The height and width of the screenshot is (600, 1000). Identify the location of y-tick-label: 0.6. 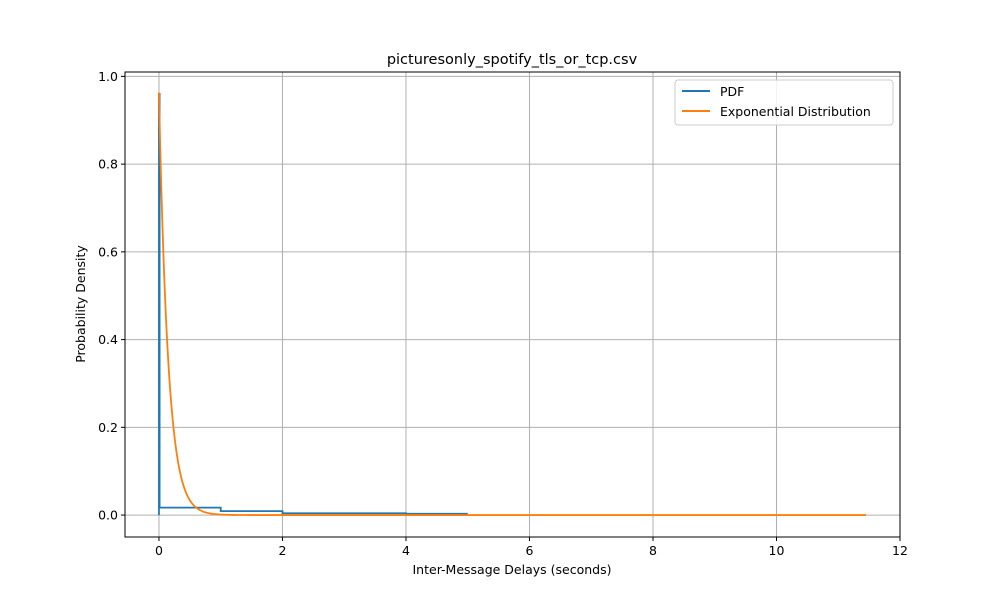
(108, 251).